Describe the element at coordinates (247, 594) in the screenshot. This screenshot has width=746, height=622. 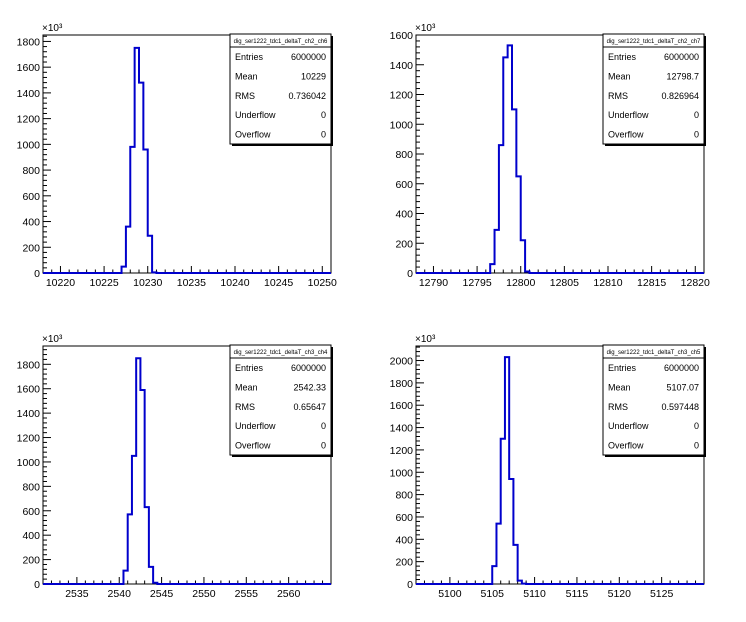
I see `x-tick-label: 2555` at that location.